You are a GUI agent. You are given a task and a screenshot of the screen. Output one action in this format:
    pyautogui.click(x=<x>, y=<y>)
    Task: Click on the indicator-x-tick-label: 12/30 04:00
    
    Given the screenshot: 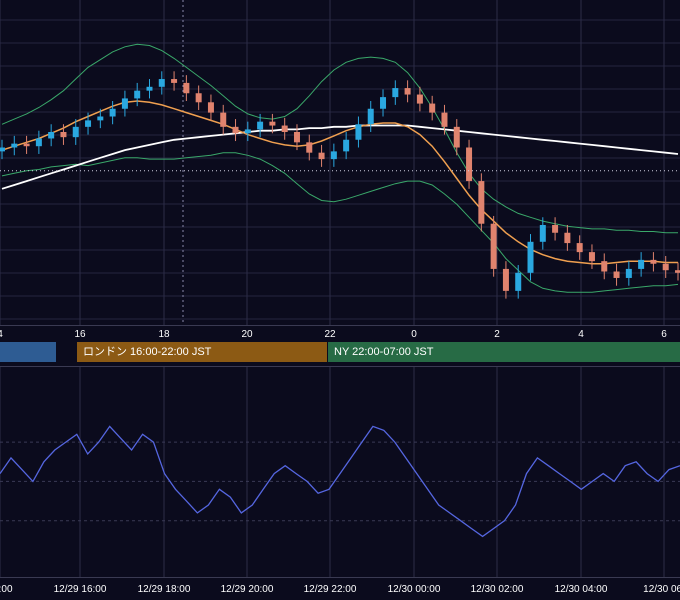 What is the action you would take?
    pyautogui.click(x=581, y=589)
    